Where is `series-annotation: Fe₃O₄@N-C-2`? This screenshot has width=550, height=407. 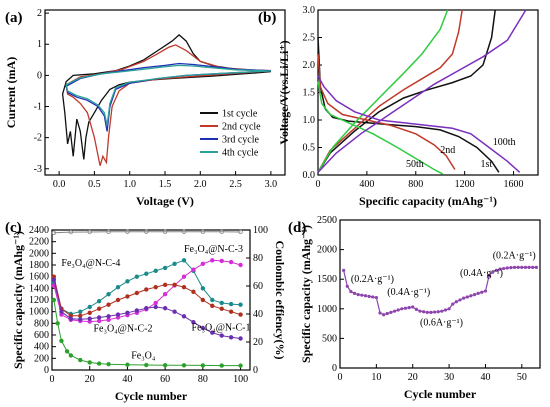
series-annotation: Fe₃O₄@N-C-2 is located at coordinates (122, 329).